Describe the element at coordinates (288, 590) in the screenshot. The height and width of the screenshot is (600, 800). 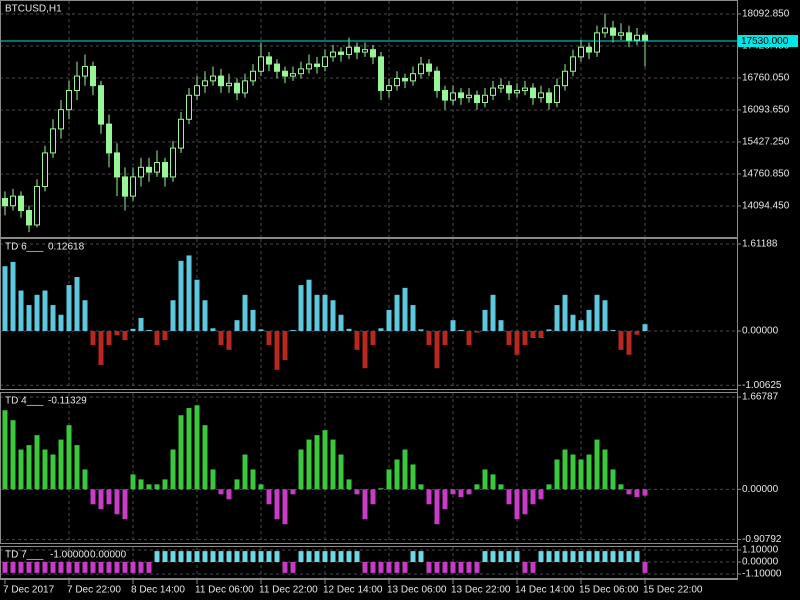
I see `x-tick-label: 11 Dec 22:00` at that location.